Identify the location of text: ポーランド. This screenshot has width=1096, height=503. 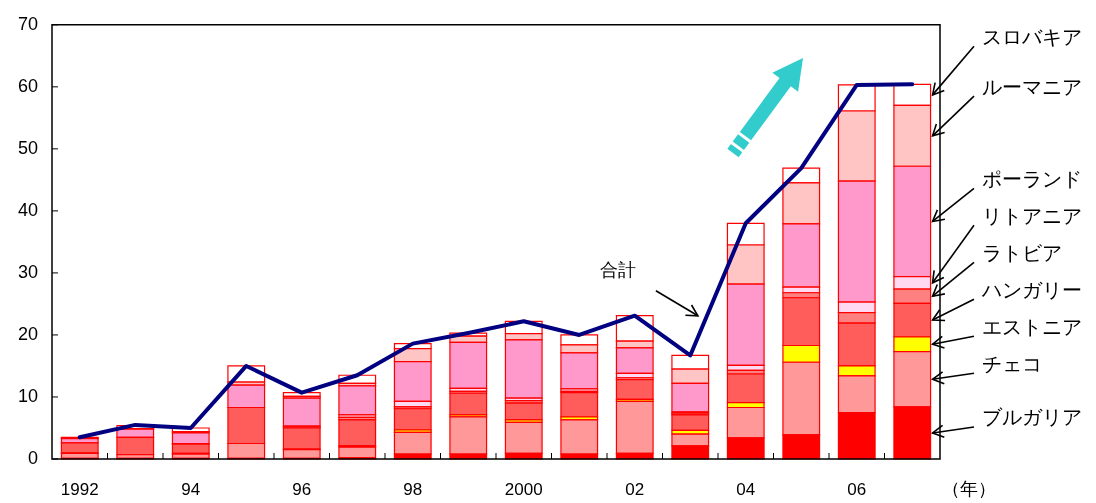
(1032, 178).